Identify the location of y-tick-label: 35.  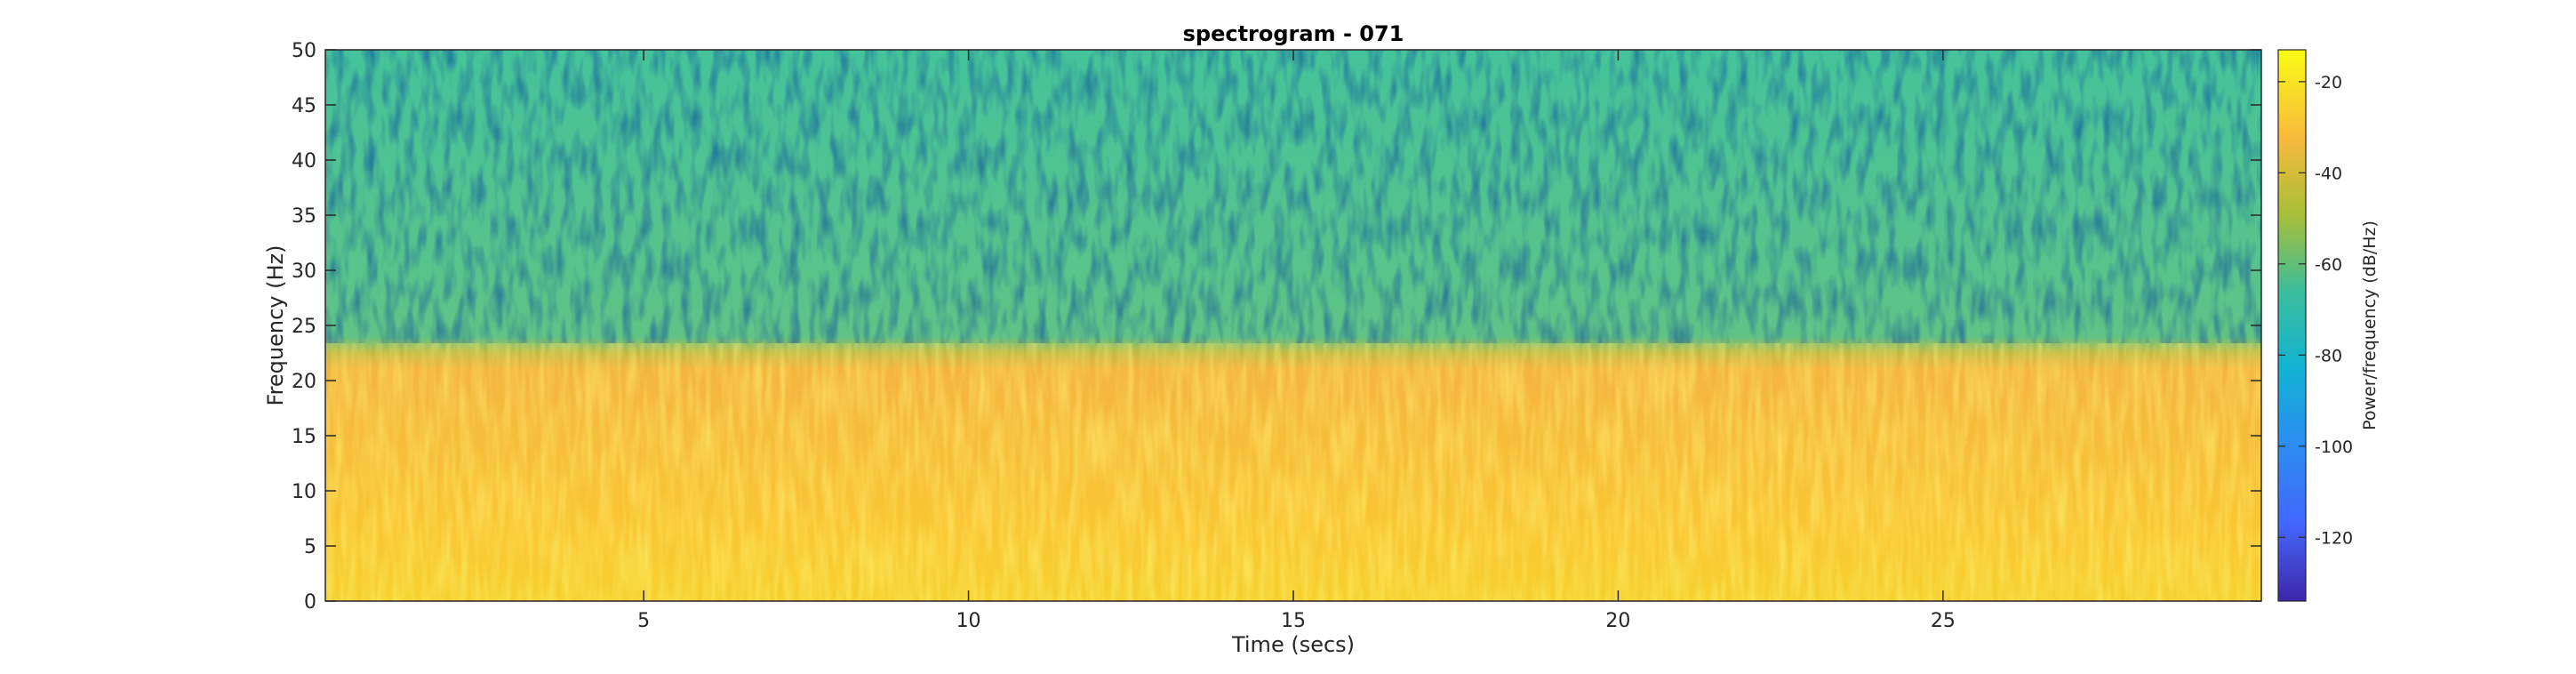
(304, 216).